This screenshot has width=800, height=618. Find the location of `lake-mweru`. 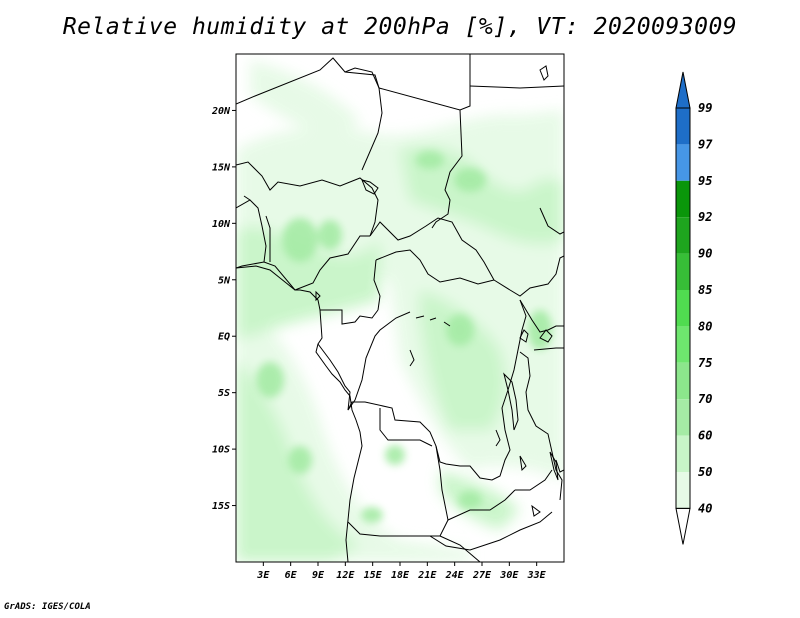

lake-mweru is located at coordinates (523, 463).